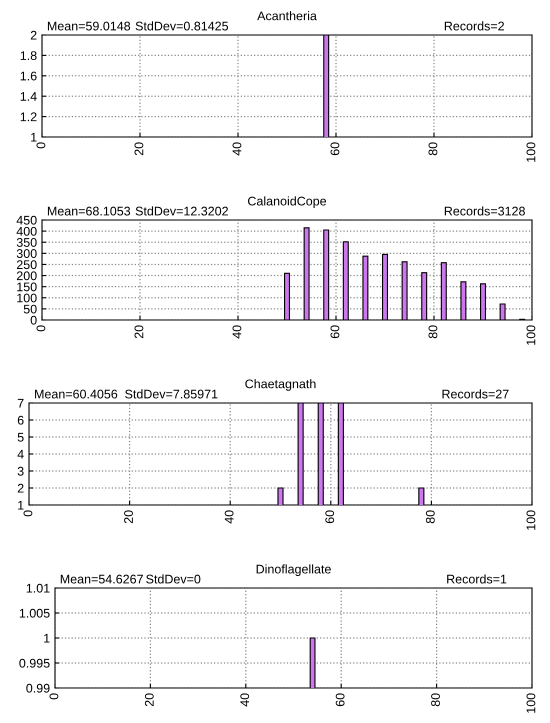 Image resolution: width=550 pixels, height=723 pixels. I want to click on y-tick-label: 300, so click(26, 253).